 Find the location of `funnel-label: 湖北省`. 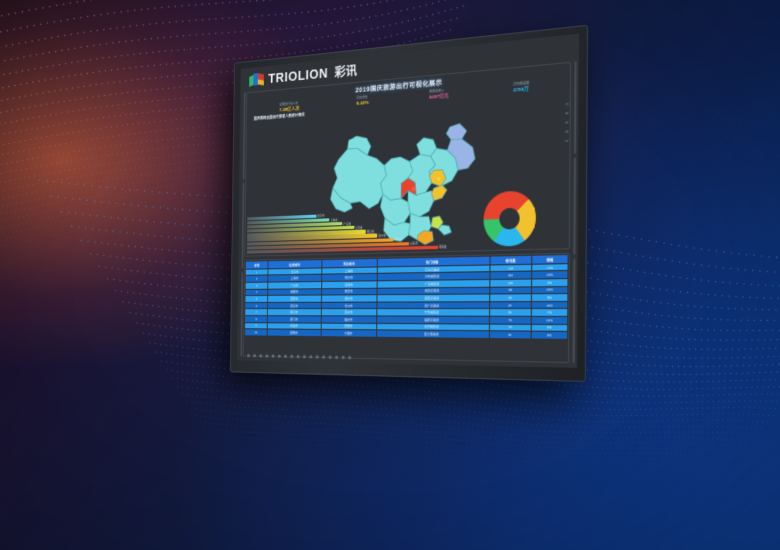

funnel-label: 湖北省 is located at coordinates (398, 239).